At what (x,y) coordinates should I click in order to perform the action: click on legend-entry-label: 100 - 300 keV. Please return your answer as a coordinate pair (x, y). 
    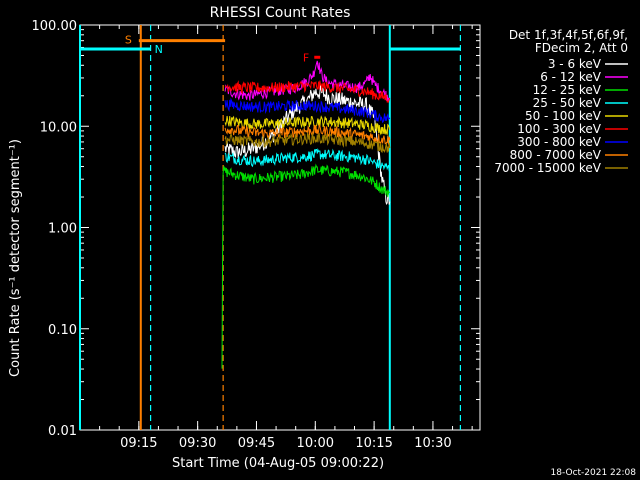
    Looking at the image, I should click on (559, 129).